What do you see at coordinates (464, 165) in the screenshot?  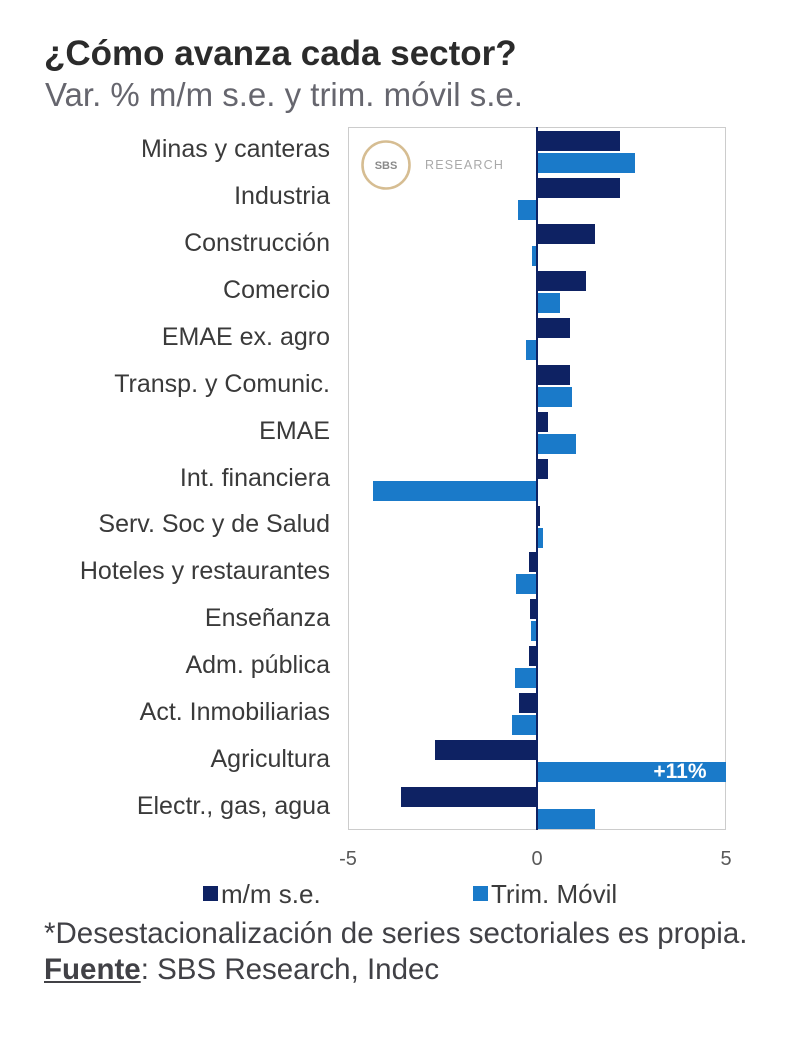 I see `svg-text: RESEARCH` at bounding box center [464, 165].